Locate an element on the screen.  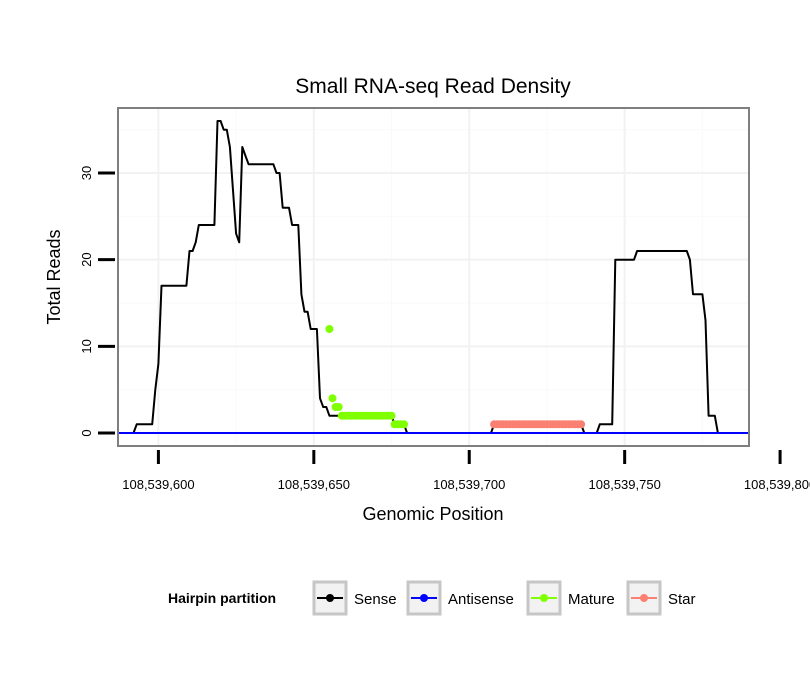
y-tick-label: 30 is located at coordinates (86, 173).